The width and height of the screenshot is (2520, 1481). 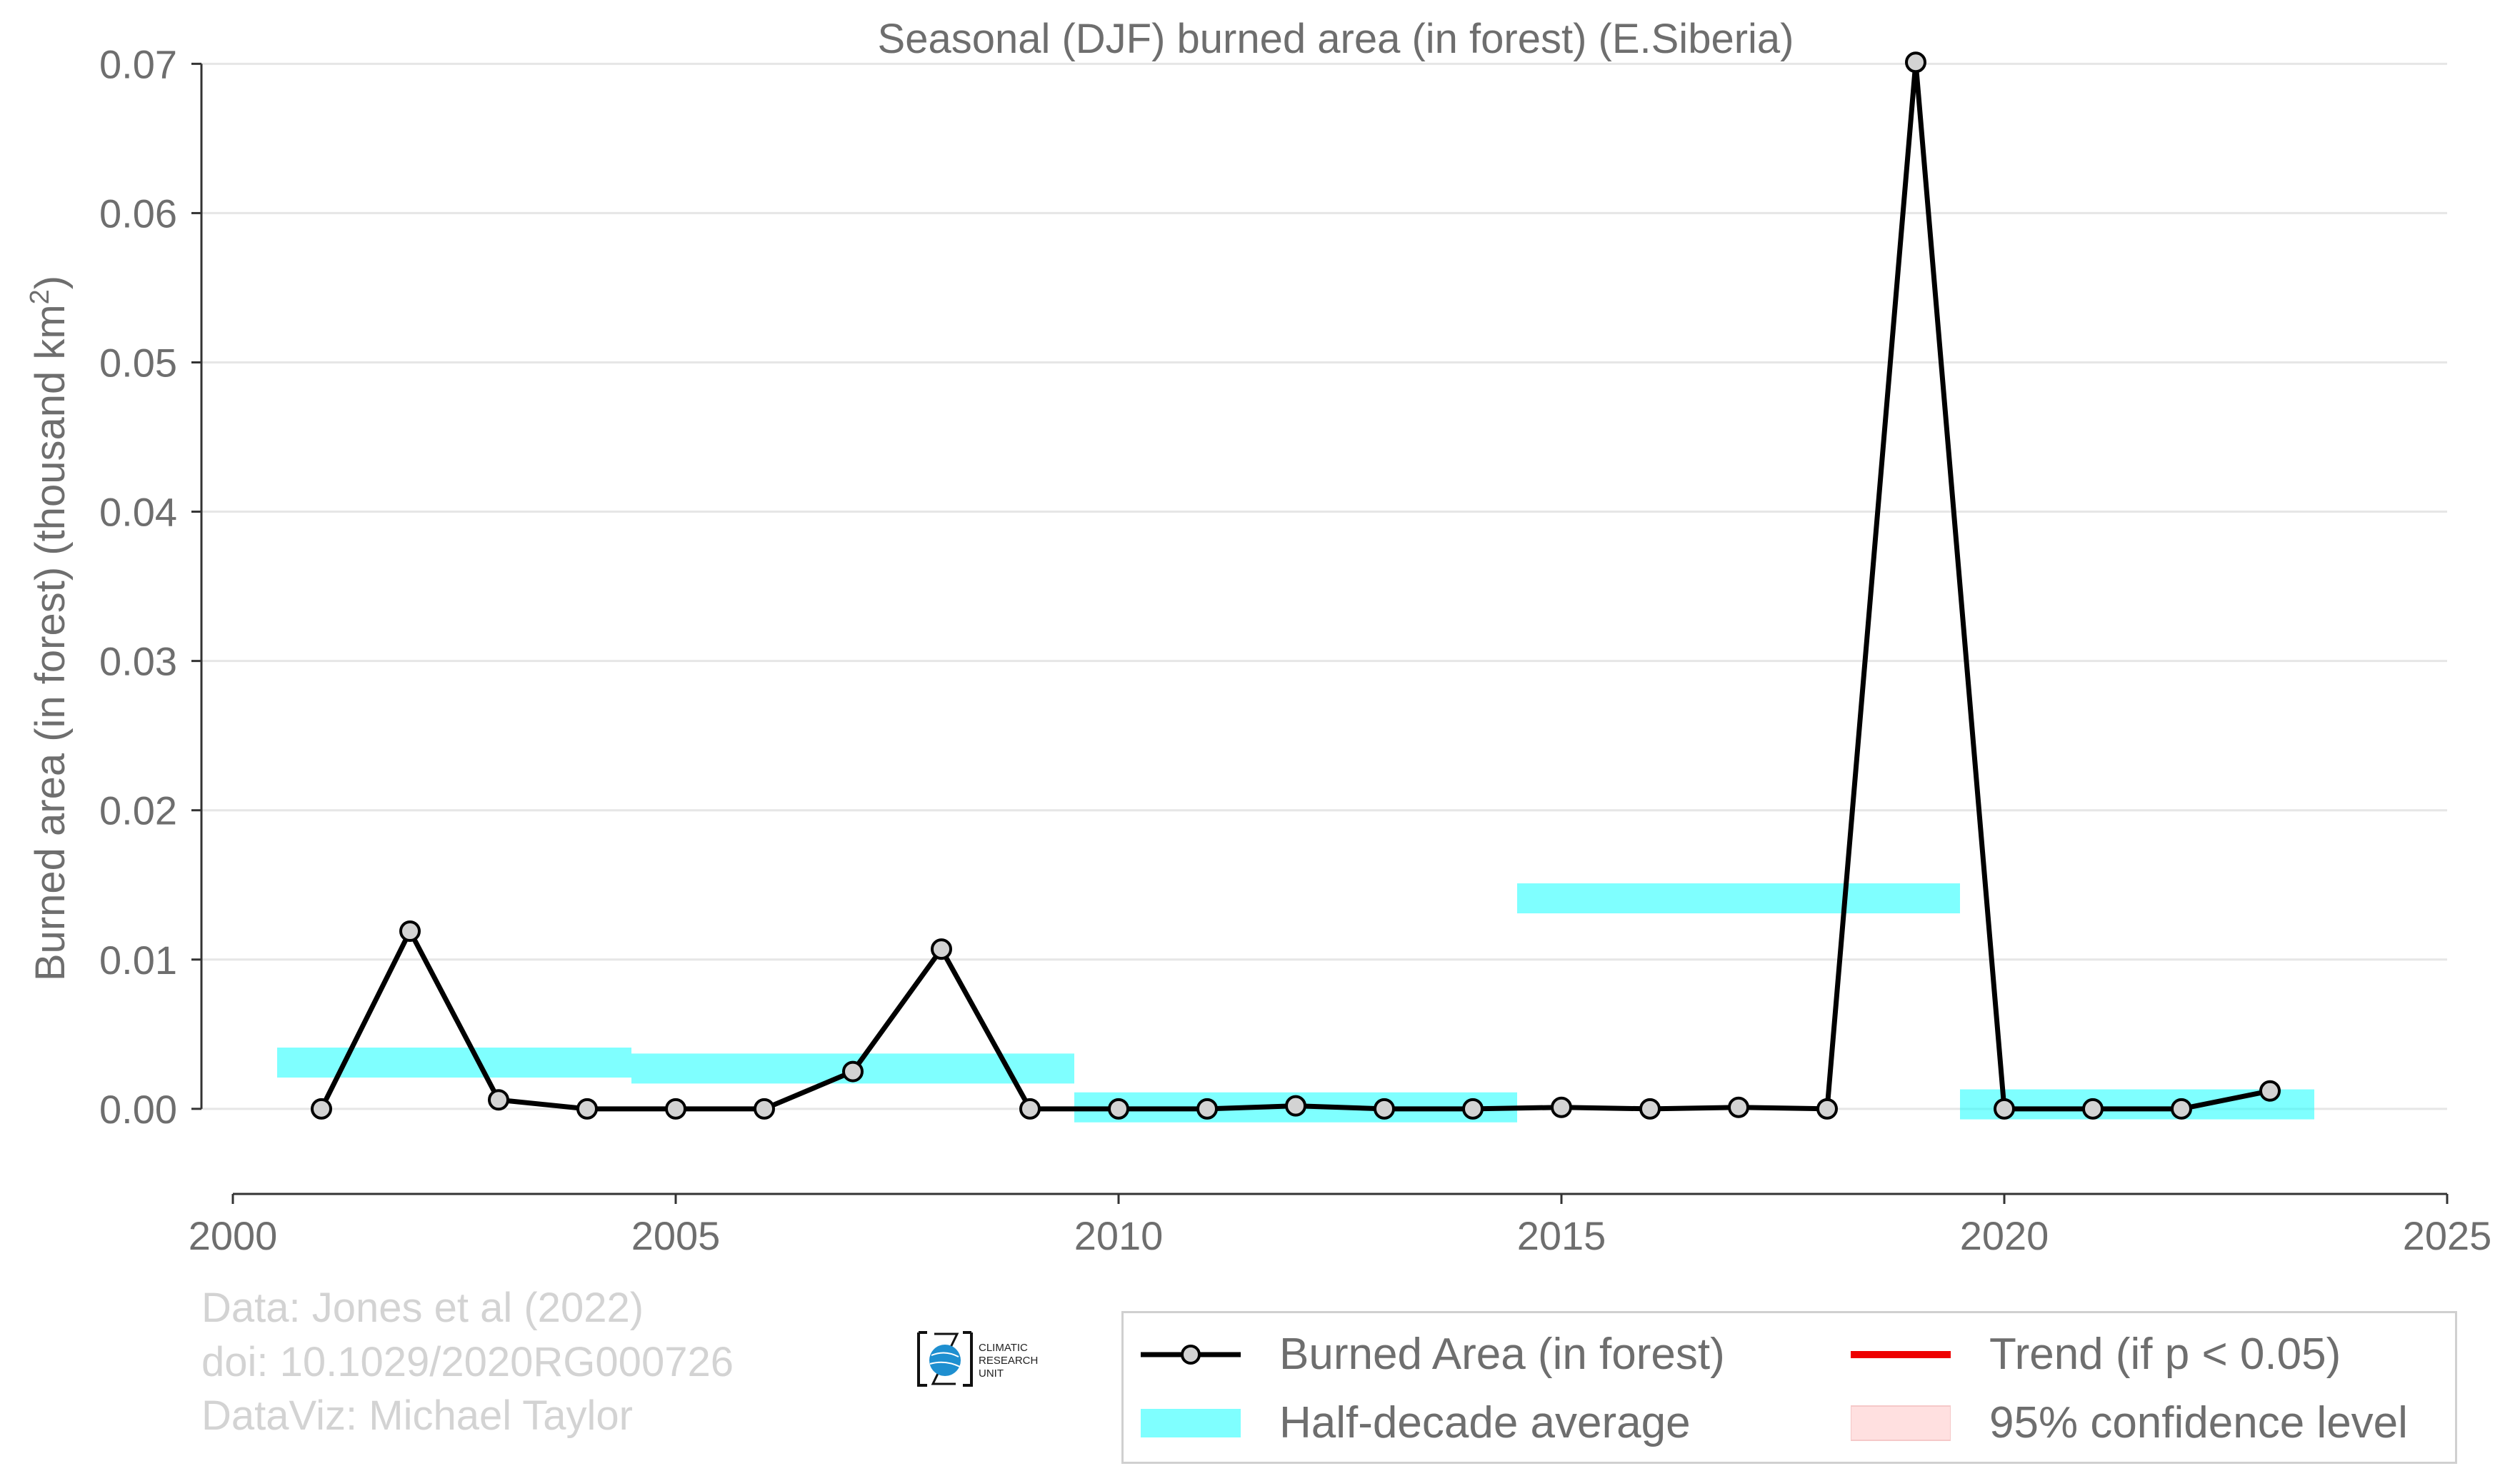 What do you see at coordinates (2004, 1235) in the screenshot?
I see `x-tick-label: 2020` at bounding box center [2004, 1235].